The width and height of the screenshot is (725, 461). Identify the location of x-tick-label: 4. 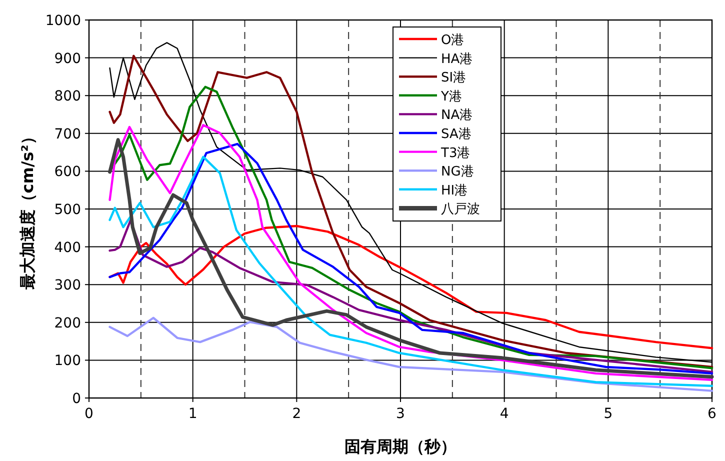
(504, 414).